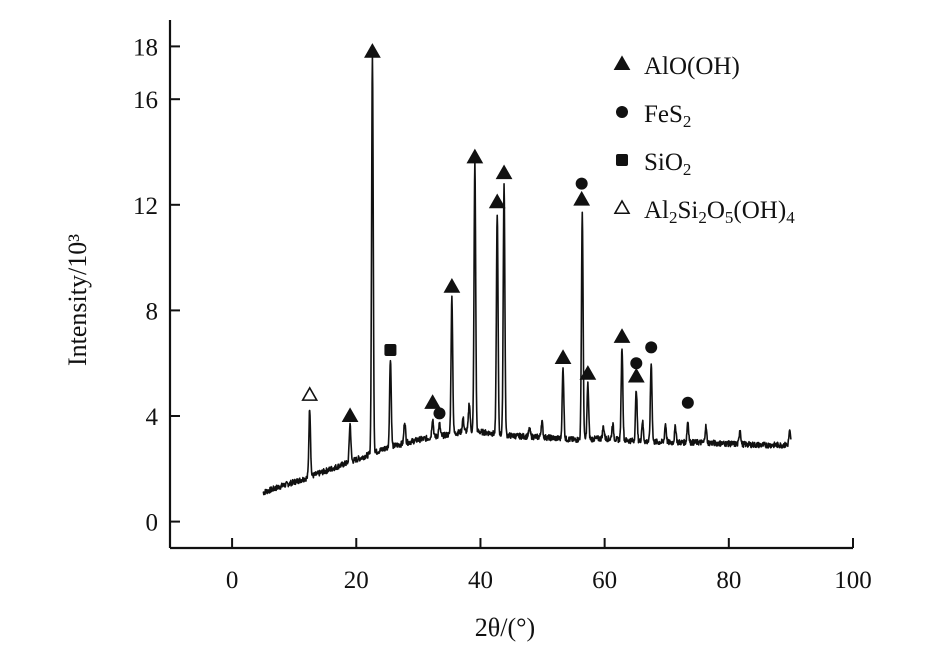  Describe the element at coordinates (719, 212) in the screenshot. I see `legend-label: Al2Si2O5(OH)4` at that location.